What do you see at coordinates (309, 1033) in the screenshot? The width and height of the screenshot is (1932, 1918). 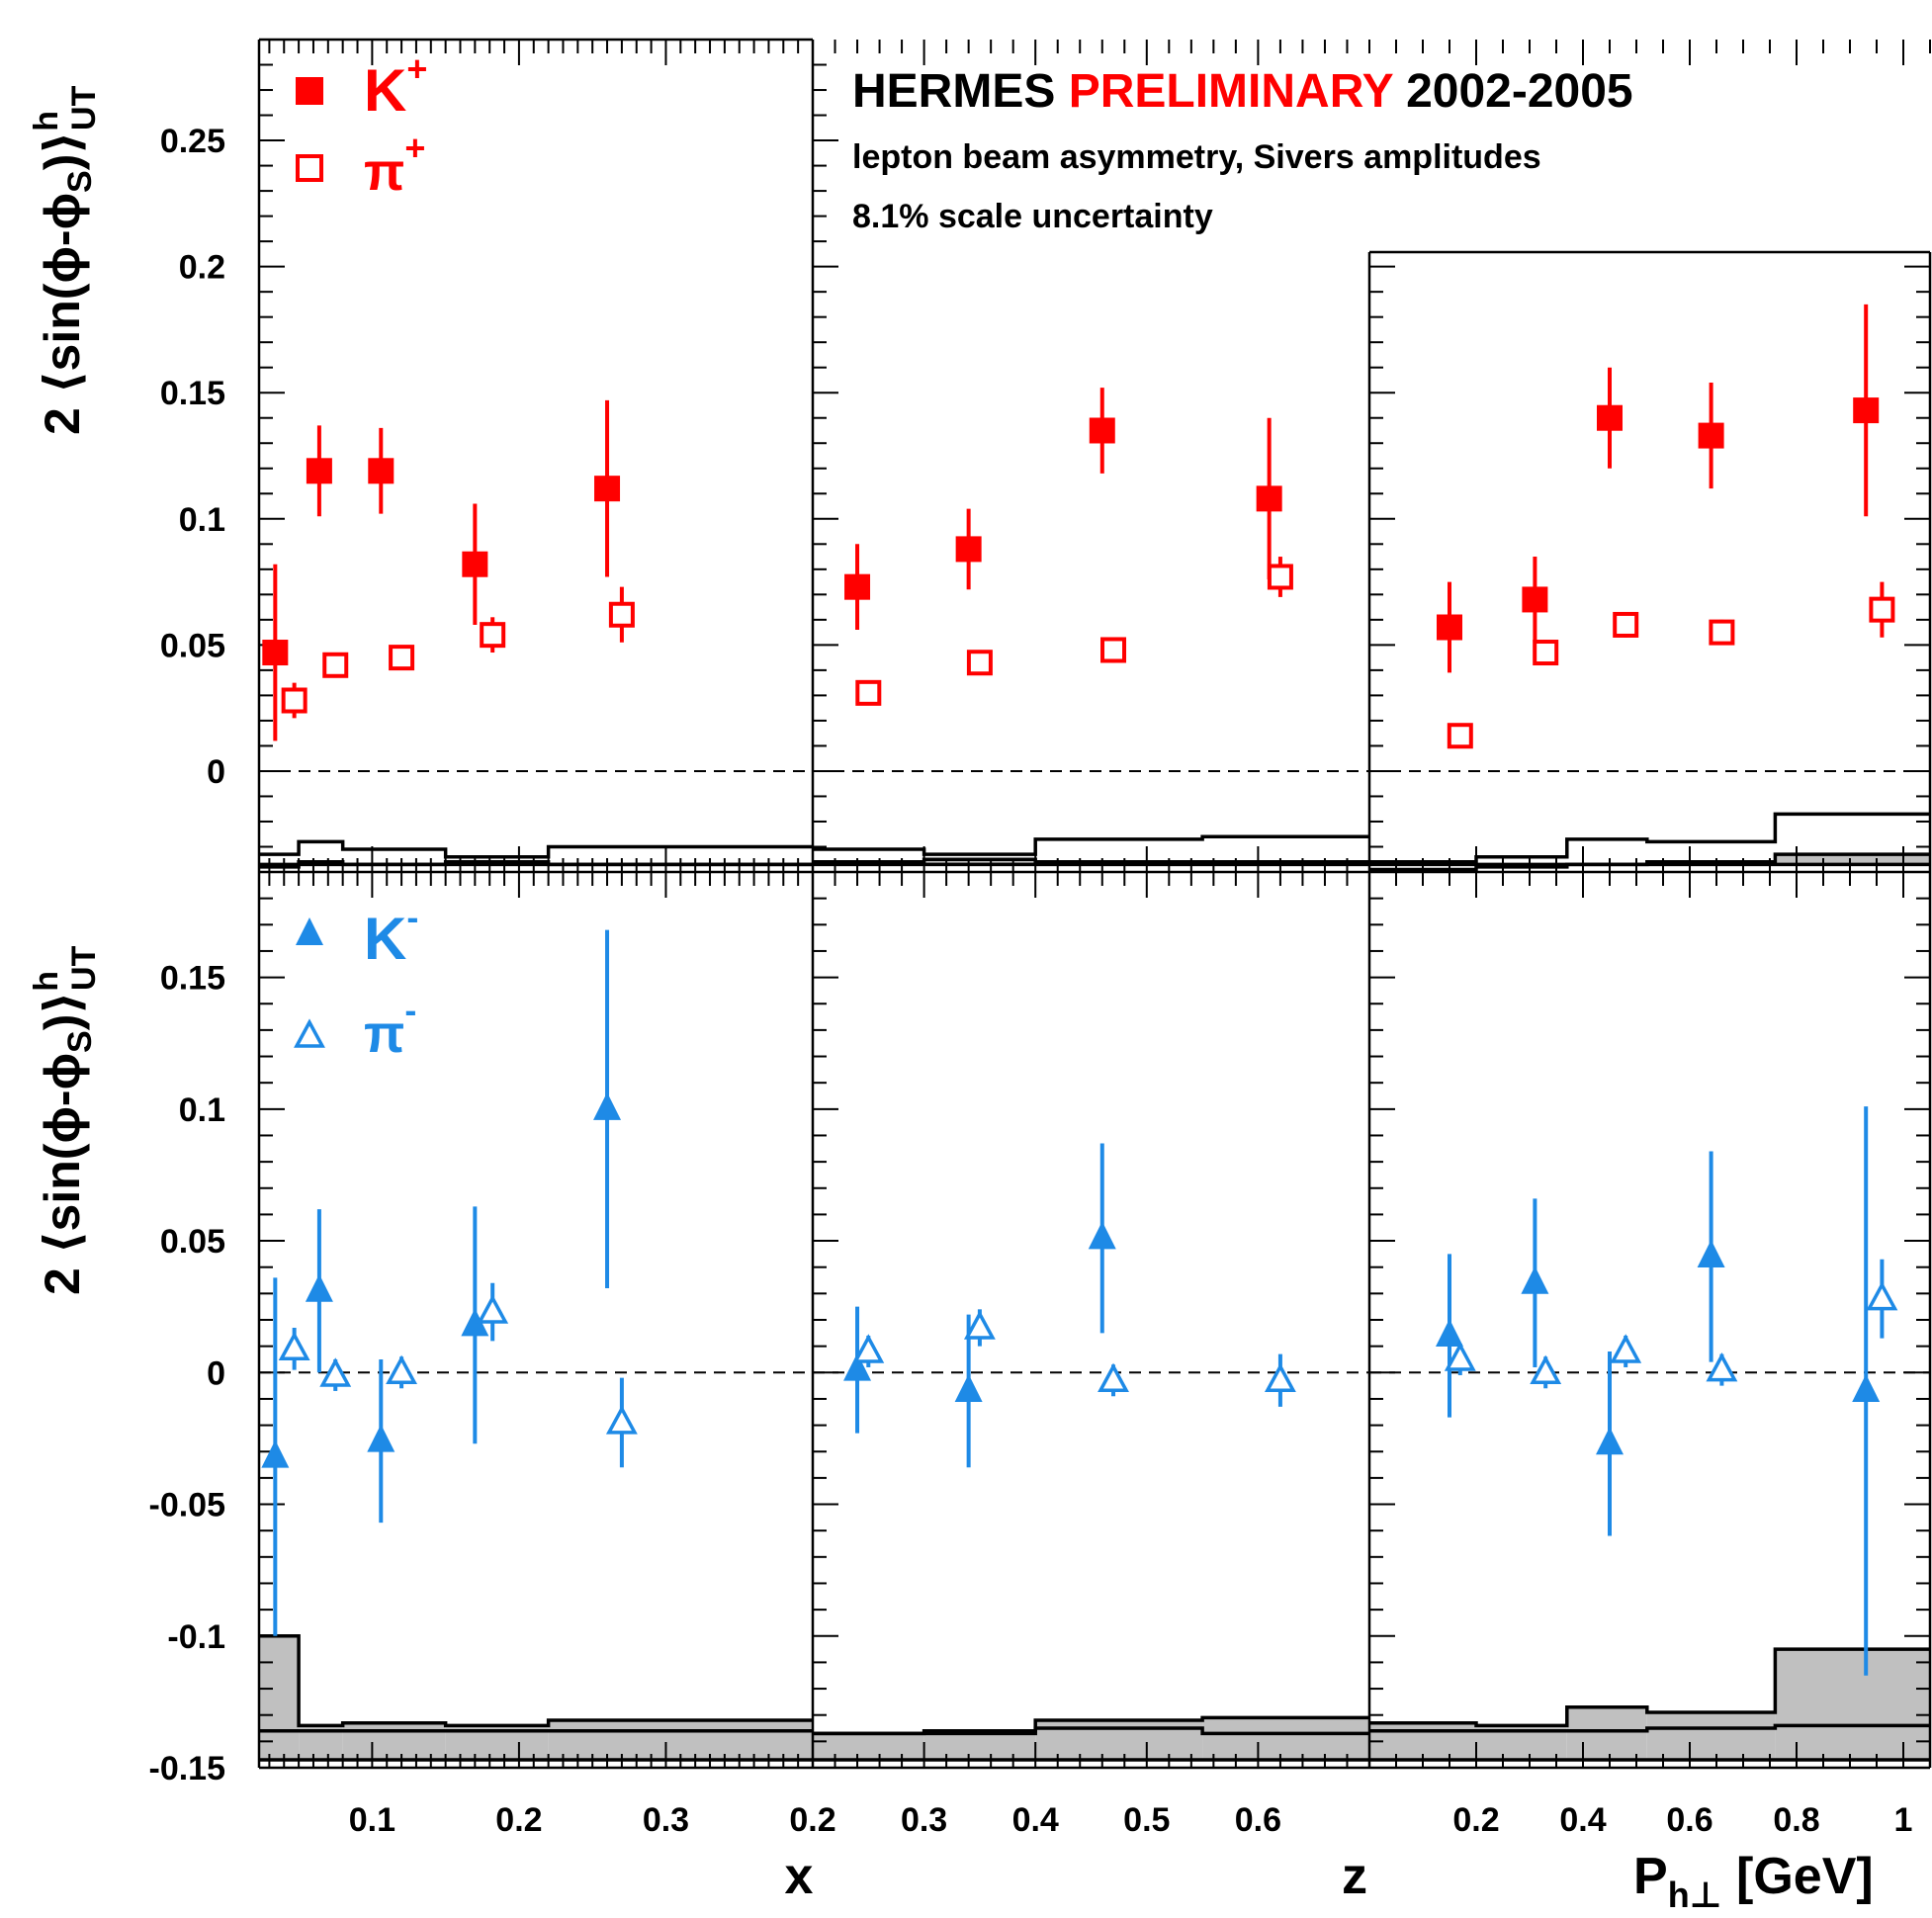 I see `legend-marker-piminus` at bounding box center [309, 1033].